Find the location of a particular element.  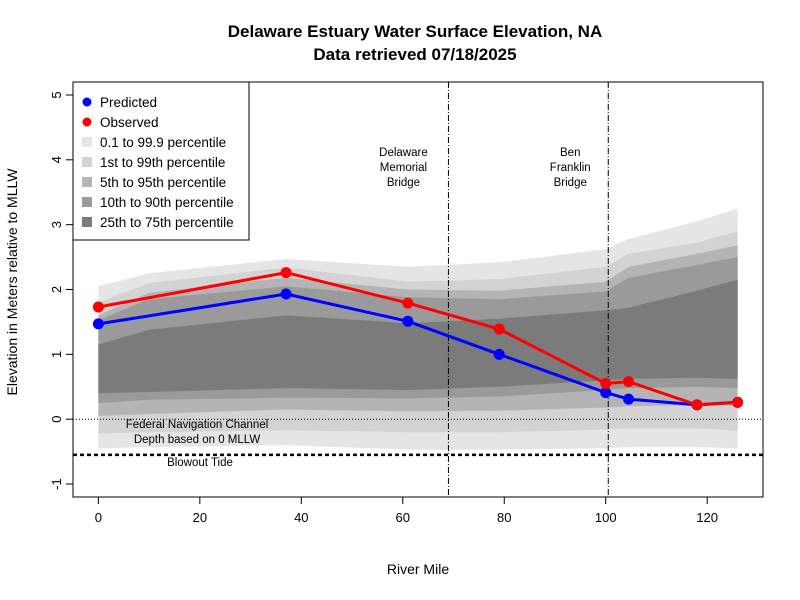

x-axis-label: River Mile is located at coordinates (418, 569).